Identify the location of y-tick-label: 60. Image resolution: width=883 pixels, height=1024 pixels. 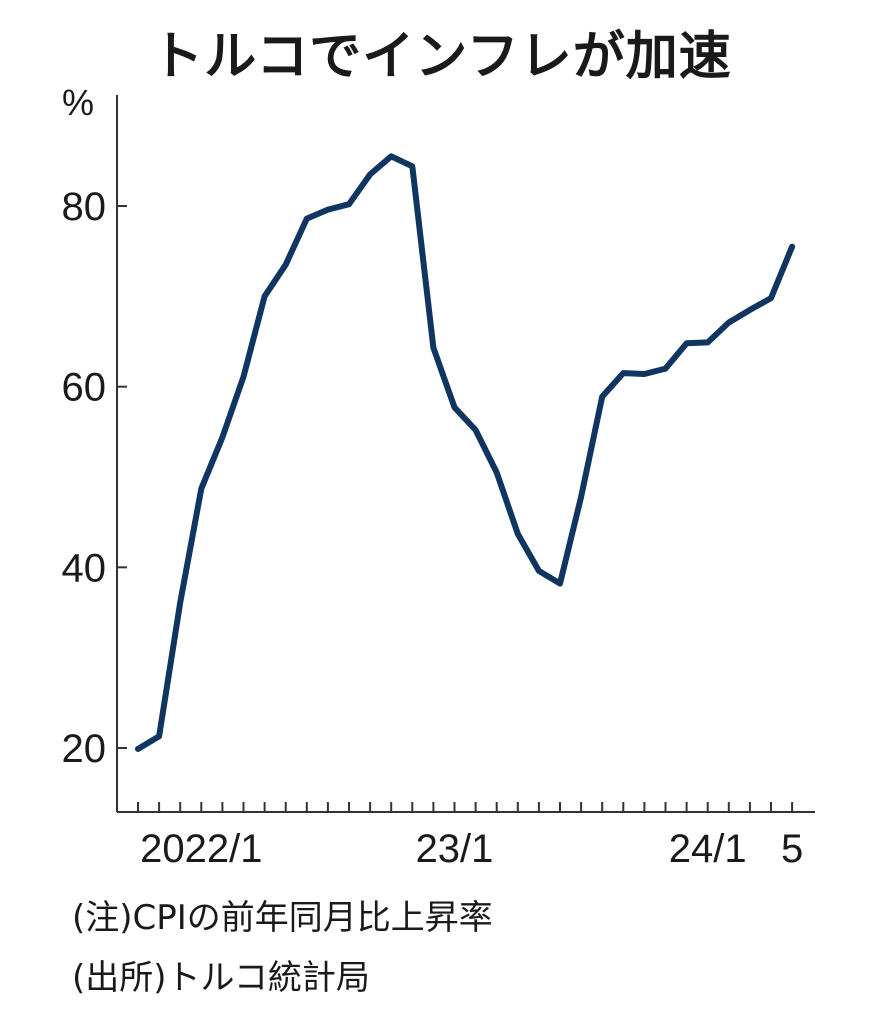
(84, 388).